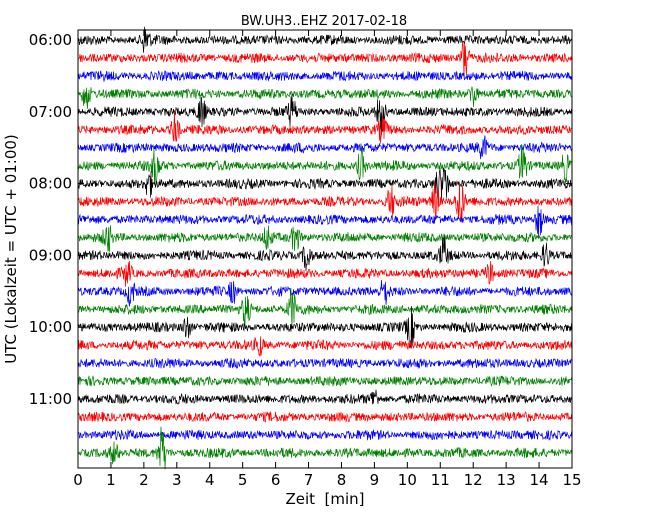  I want to click on x-tick-label: 15, so click(571, 480).